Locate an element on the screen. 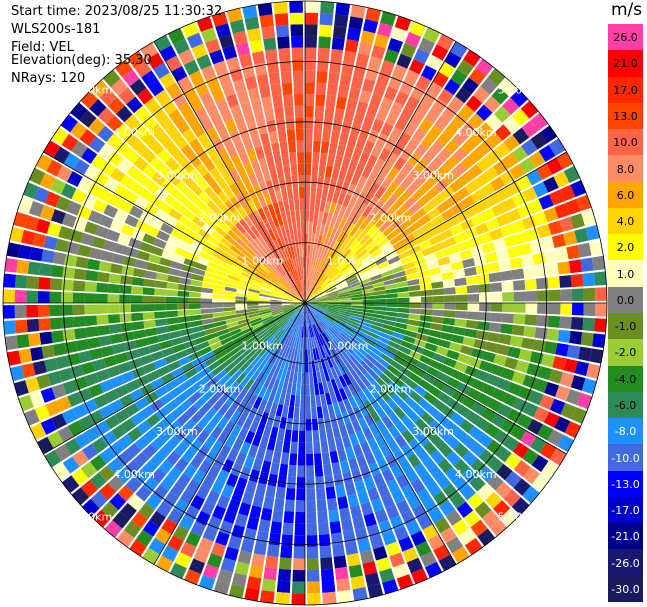  colorbar-tick-label: 6.0 is located at coordinates (625, 195).